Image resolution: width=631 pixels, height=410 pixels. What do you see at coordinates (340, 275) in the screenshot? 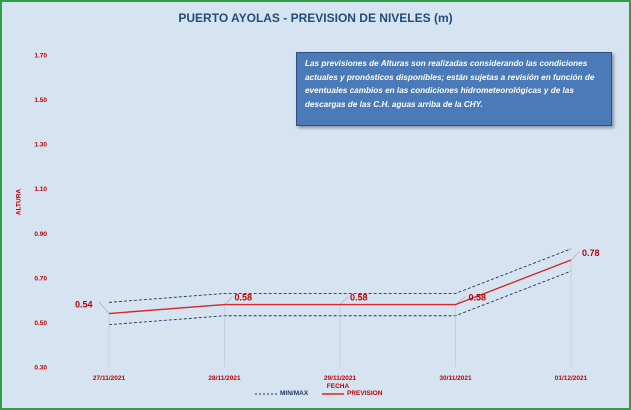
I see `series-max-line` at bounding box center [340, 275].